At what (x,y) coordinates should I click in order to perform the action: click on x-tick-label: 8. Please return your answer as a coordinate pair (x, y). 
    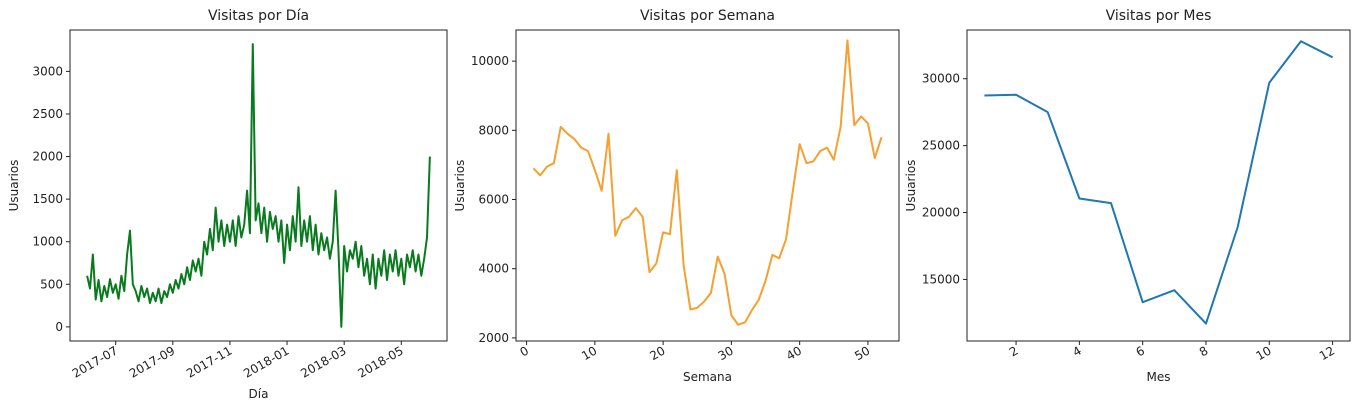
    Looking at the image, I should click on (1204, 351).